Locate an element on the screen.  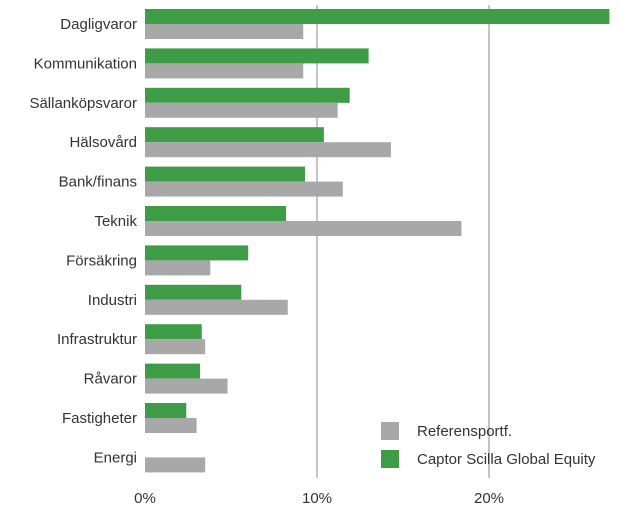
bar-captor-bank-finans is located at coordinates (225, 174).